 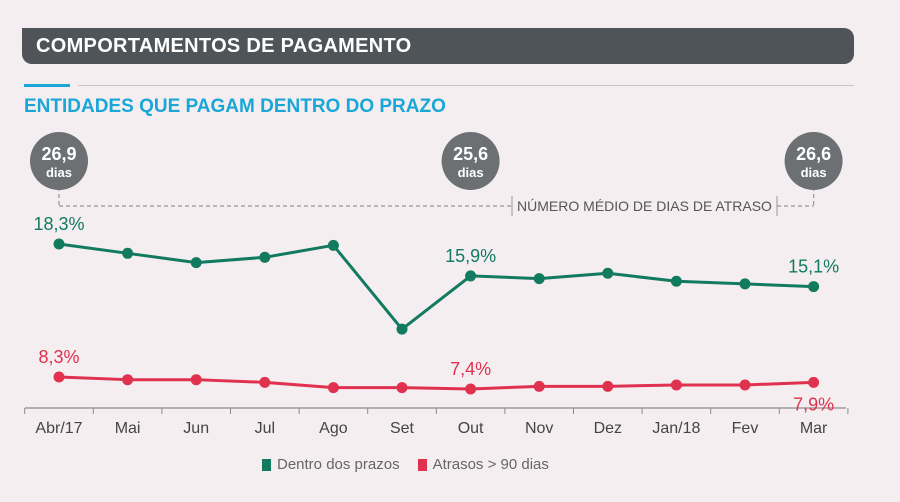 I want to click on x-tick-label: Set, so click(x=402, y=428).